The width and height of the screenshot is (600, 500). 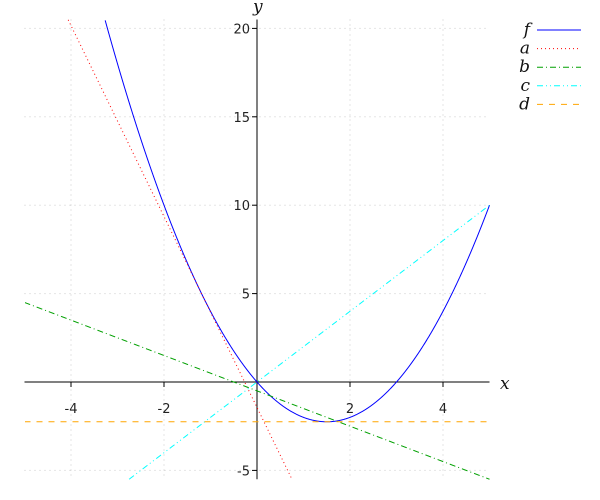 I want to click on y-tick-label: 15, so click(x=241, y=118).